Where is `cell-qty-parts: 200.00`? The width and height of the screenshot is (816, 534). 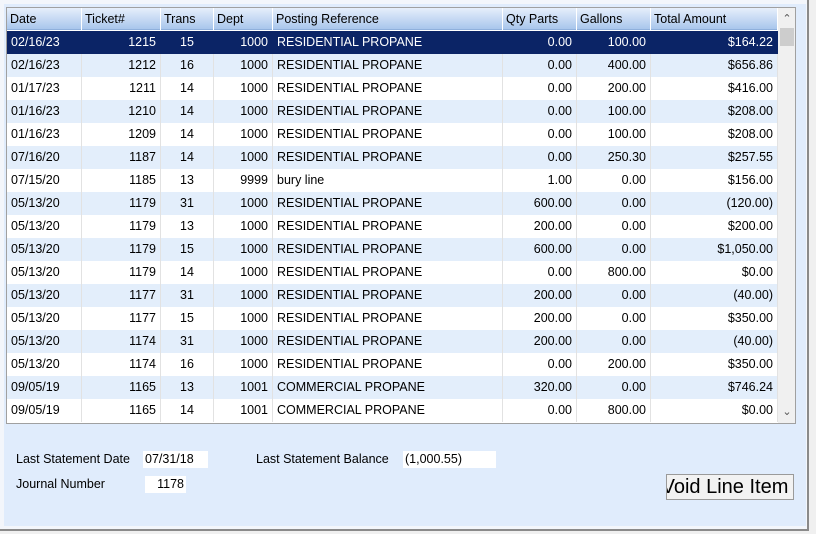 cell-qty-parts: 200.00 is located at coordinates (540, 295).